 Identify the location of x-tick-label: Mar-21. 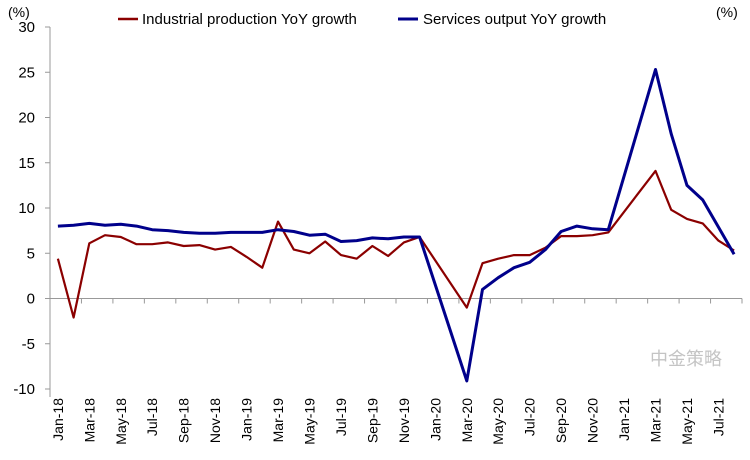
(656, 420).